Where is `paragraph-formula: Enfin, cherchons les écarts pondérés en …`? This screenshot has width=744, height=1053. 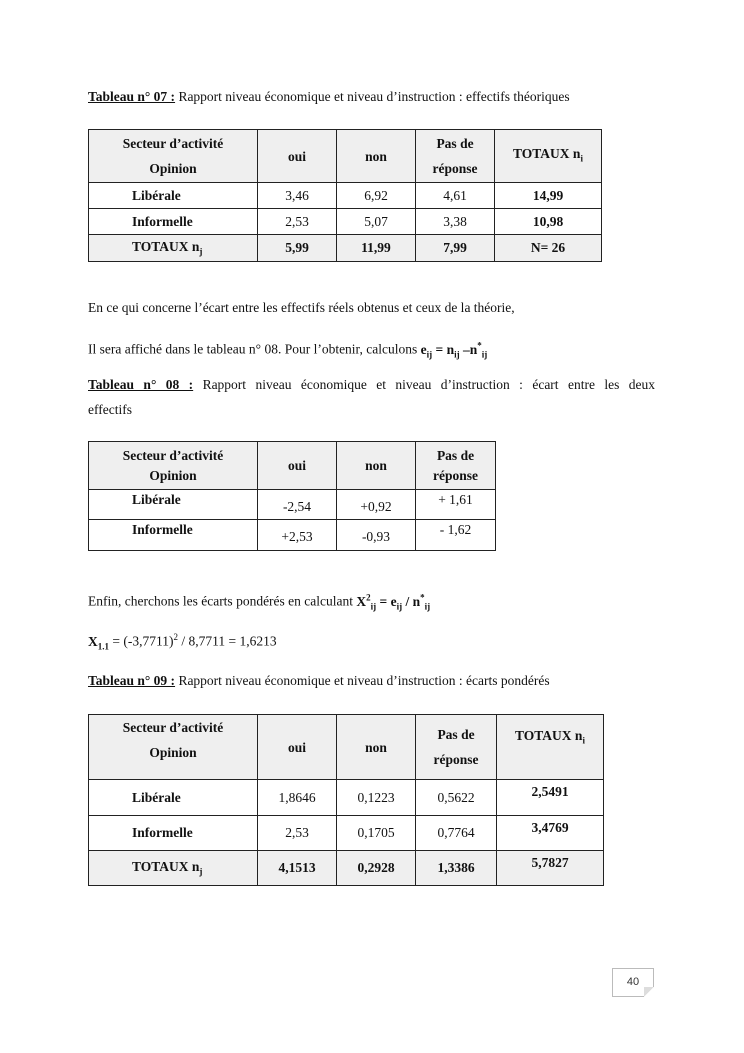
paragraph-formula: Enfin, cherchons les écarts pondérés en … is located at coordinates (259, 602).